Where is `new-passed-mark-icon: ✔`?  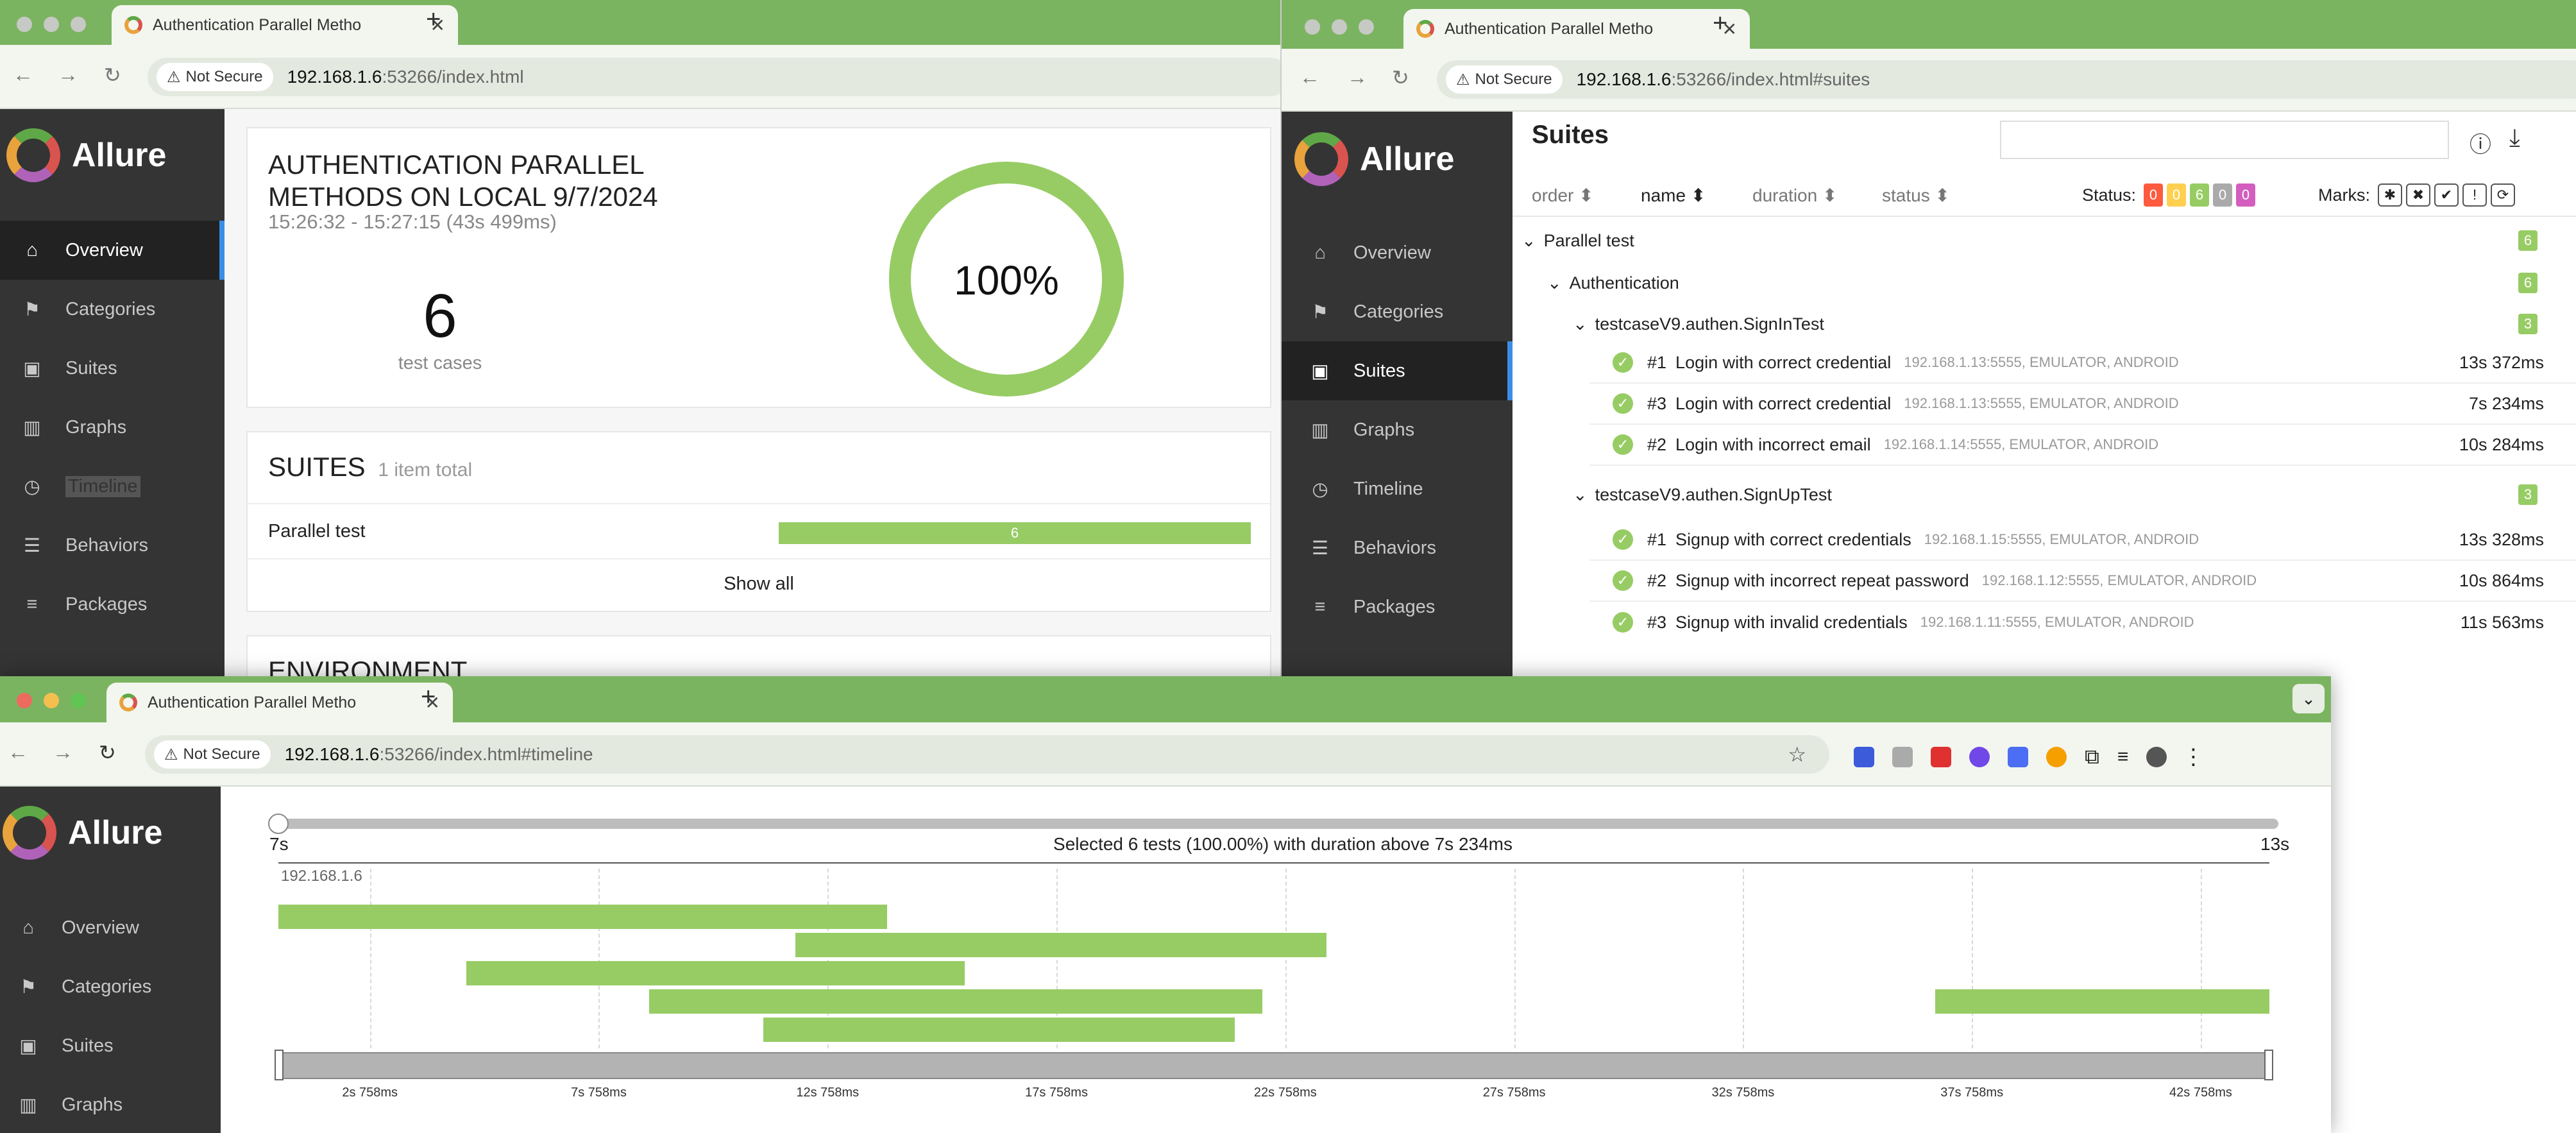 new-passed-mark-icon: ✔ is located at coordinates (2446, 195).